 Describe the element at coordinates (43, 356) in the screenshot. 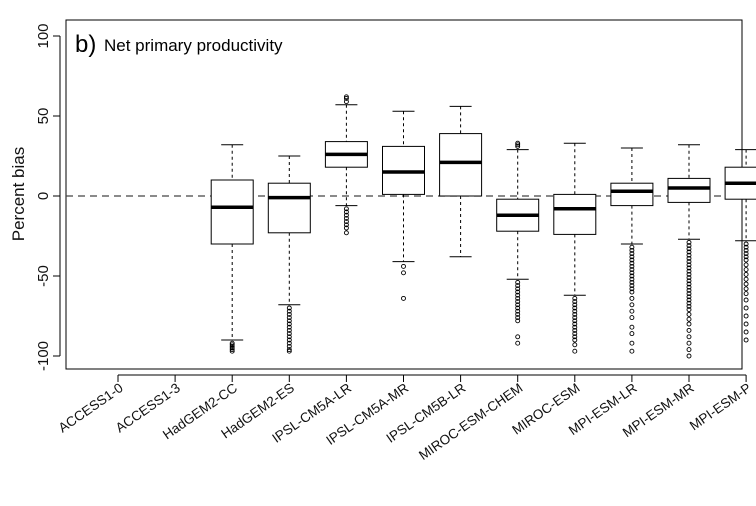

I see `y-tick-label: -100` at that location.